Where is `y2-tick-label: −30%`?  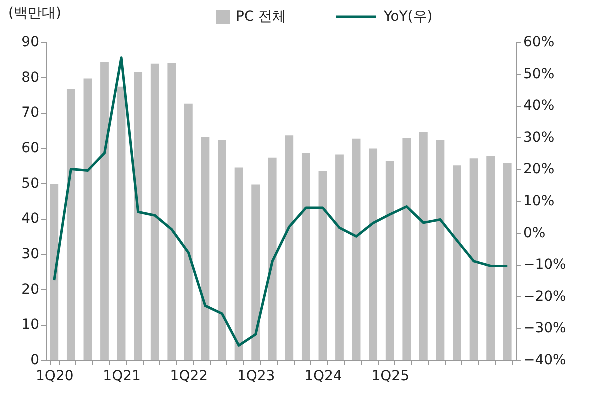 y2-tick-label: −30% is located at coordinates (545, 328).